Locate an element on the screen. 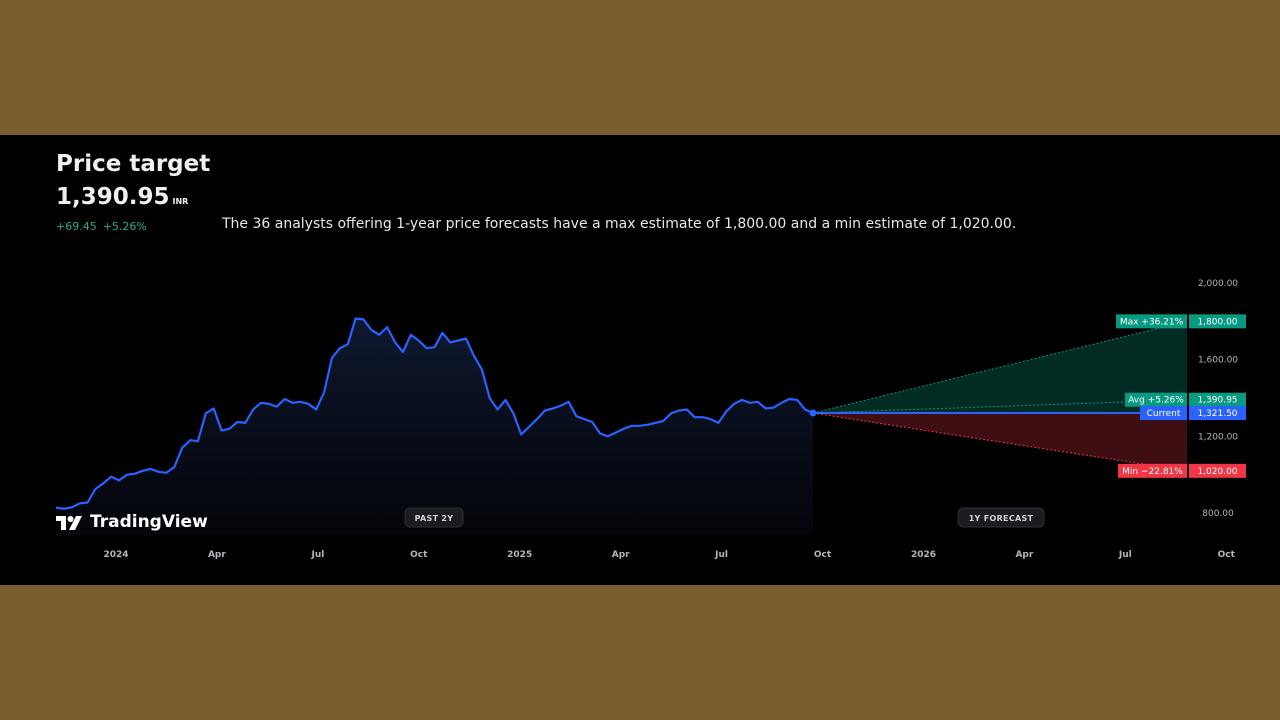 Image resolution: width=1280 pixels, height=720 pixels. avg-label: Avg +5.26% is located at coordinates (1156, 401).